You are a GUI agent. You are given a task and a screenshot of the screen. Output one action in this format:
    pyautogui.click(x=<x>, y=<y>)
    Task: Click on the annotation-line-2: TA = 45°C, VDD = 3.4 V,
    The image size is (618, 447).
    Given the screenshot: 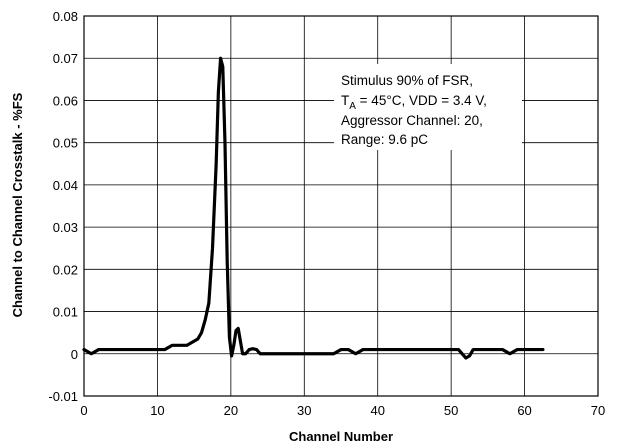 What is the action you would take?
    pyautogui.click(x=414, y=102)
    